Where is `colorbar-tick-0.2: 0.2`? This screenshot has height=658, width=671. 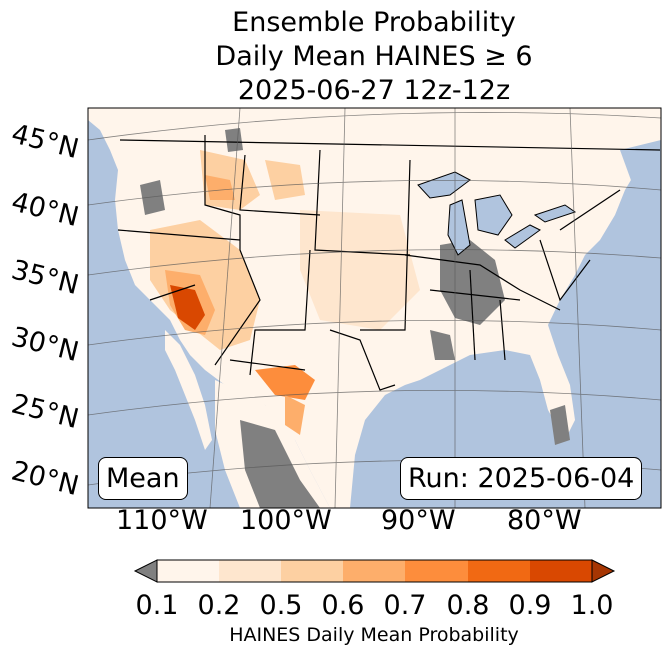
colorbar-tick-0.2: 0.2 is located at coordinates (219, 605).